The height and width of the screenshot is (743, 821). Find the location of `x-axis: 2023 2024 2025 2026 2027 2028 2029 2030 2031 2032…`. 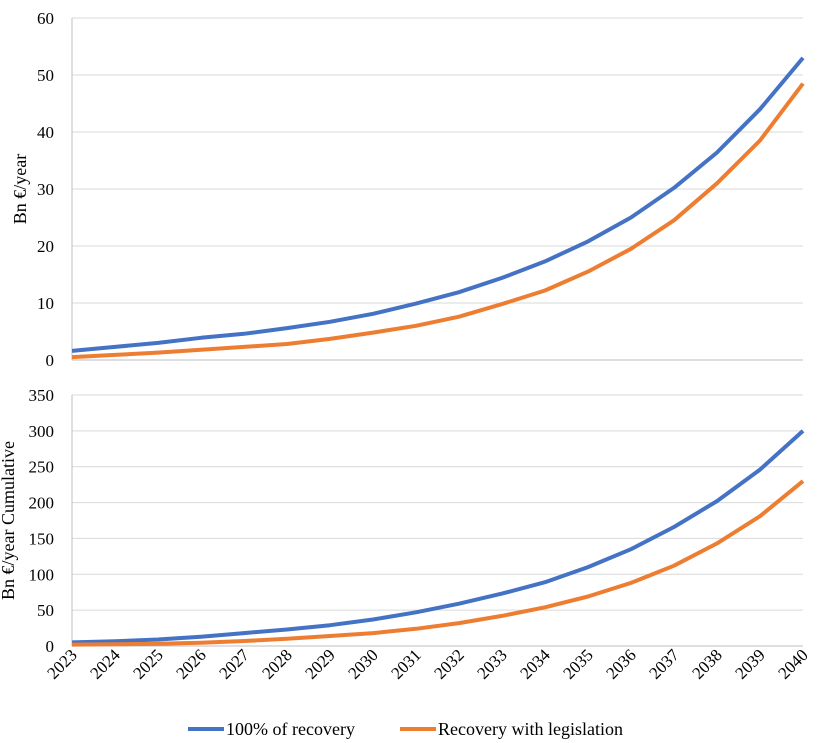

x-axis: 2023 2024 2025 2026 2027 2028 2029 2030 2031 2032… is located at coordinates (427, 664).